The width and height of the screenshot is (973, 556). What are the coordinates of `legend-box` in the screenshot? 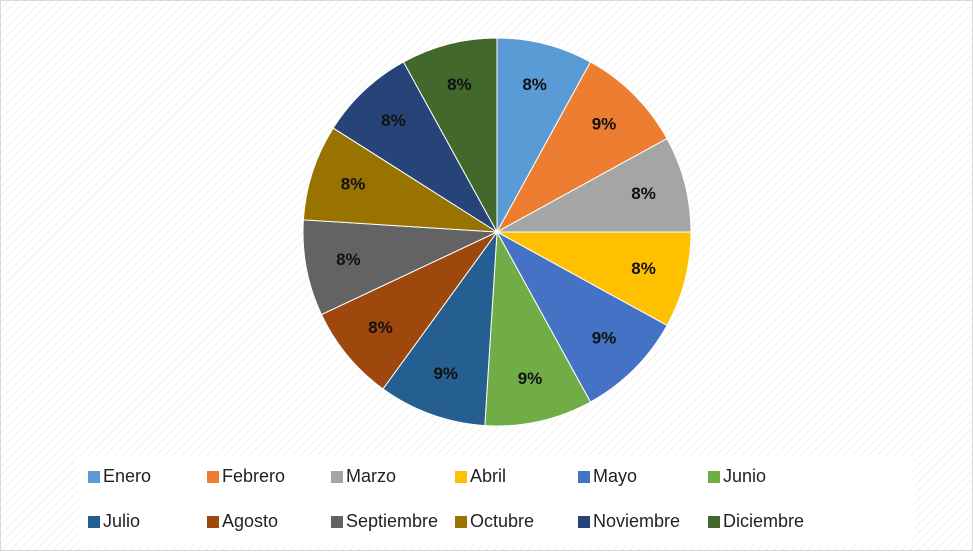 It's located at (496, 500).